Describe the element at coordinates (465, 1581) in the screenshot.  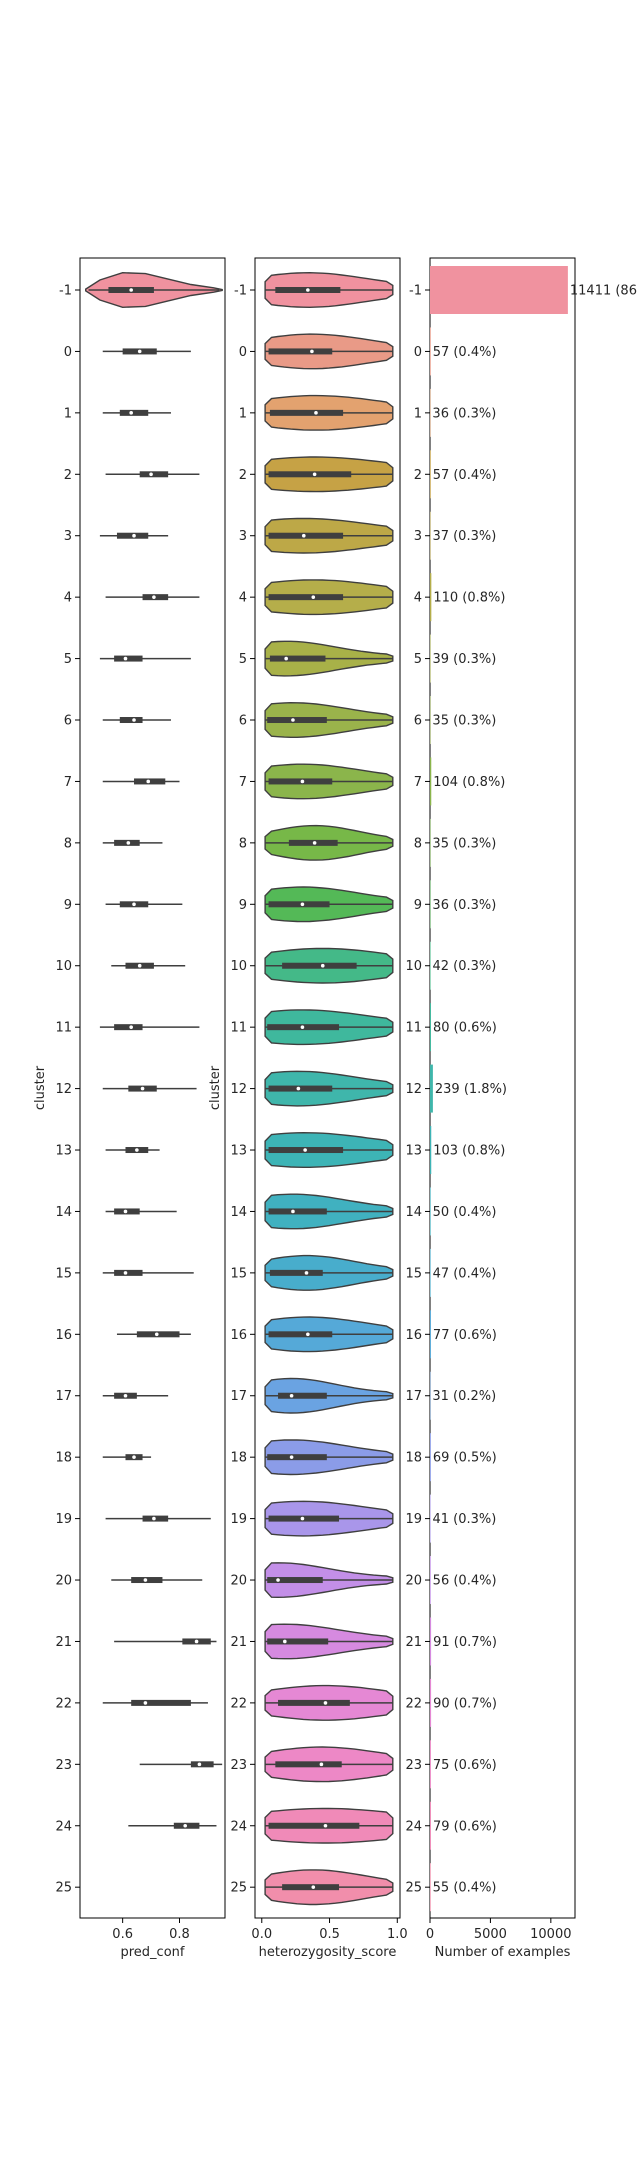
I see `bar-label: 56 (0.4%)` at that location.